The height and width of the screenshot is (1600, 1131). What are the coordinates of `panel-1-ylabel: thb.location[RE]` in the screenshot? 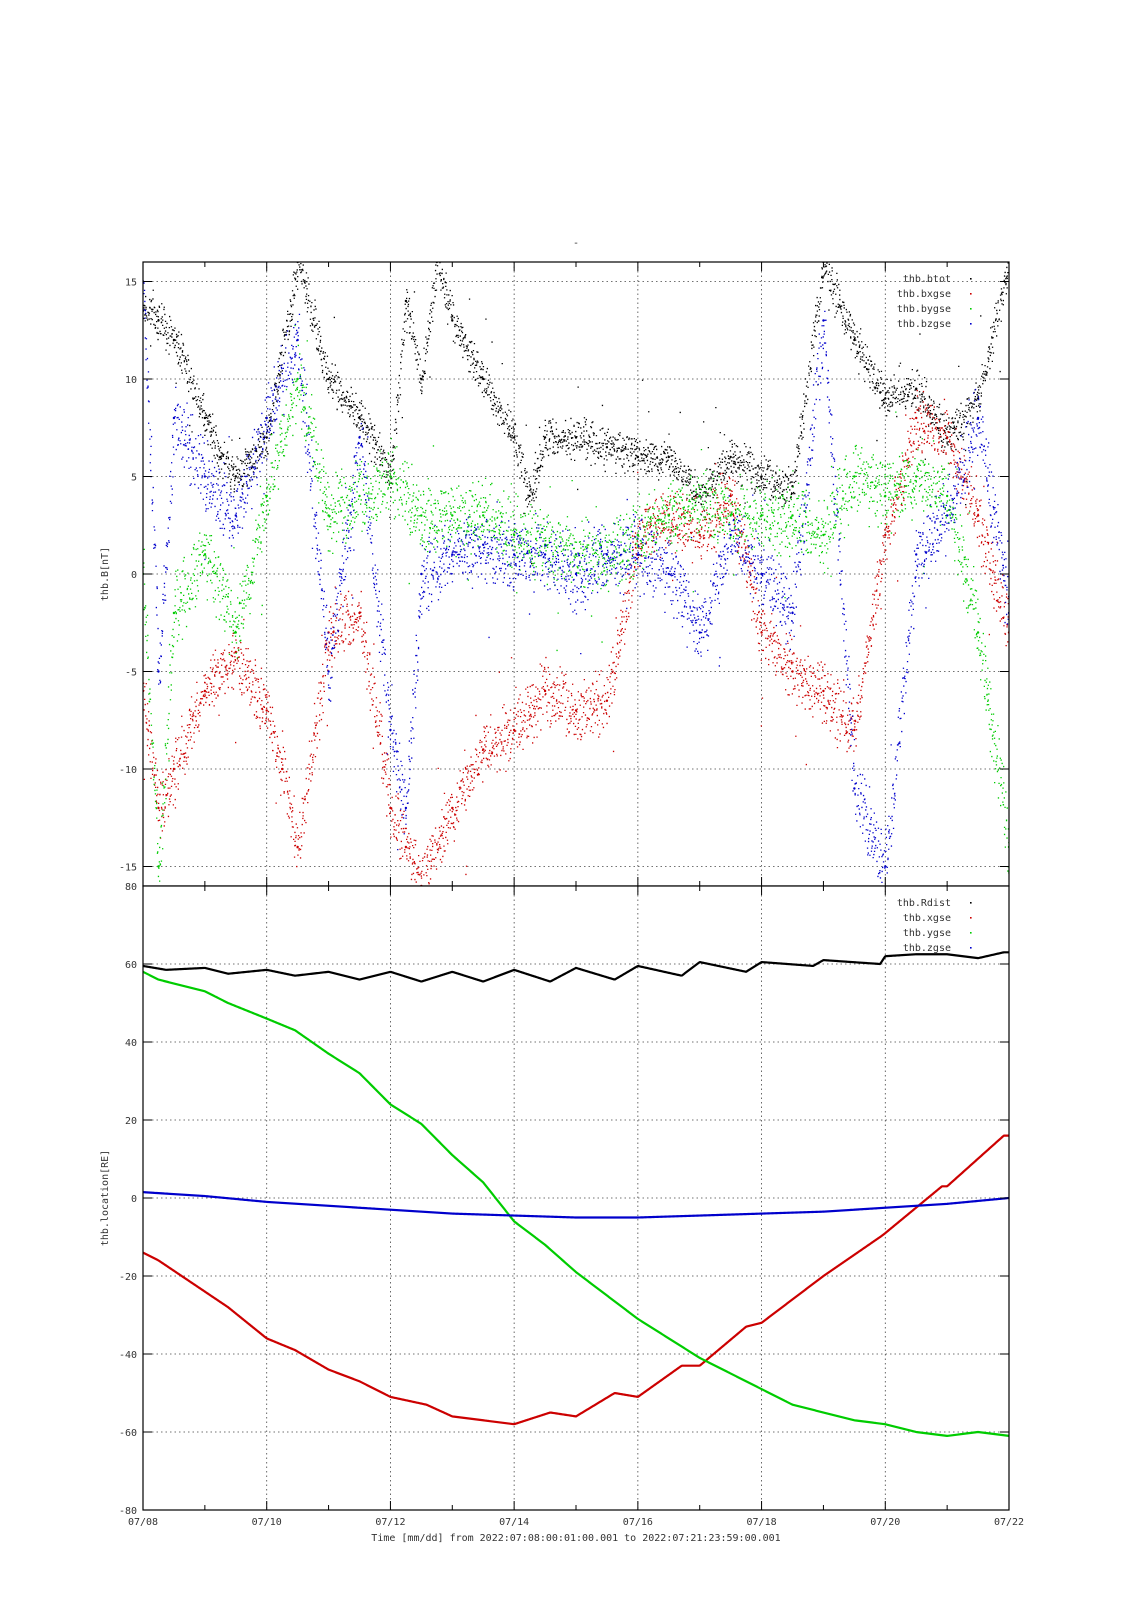 It's located at (105, 1198).